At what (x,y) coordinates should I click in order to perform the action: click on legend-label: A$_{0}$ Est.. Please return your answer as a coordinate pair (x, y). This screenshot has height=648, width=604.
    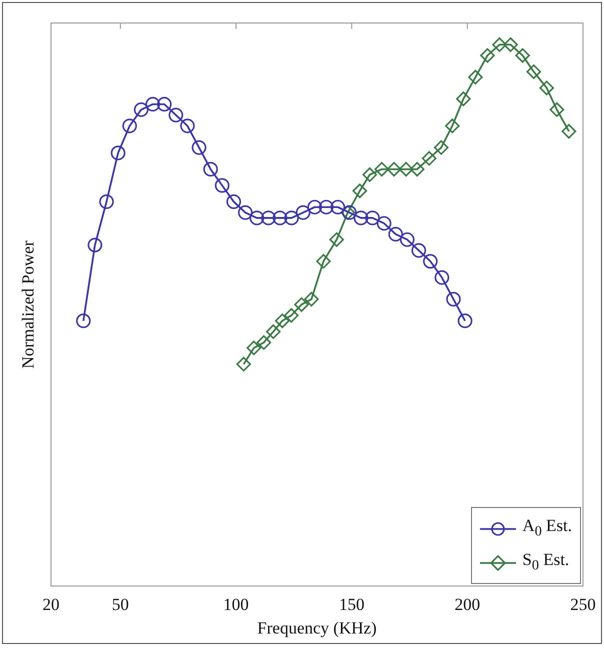
    Looking at the image, I should click on (547, 528).